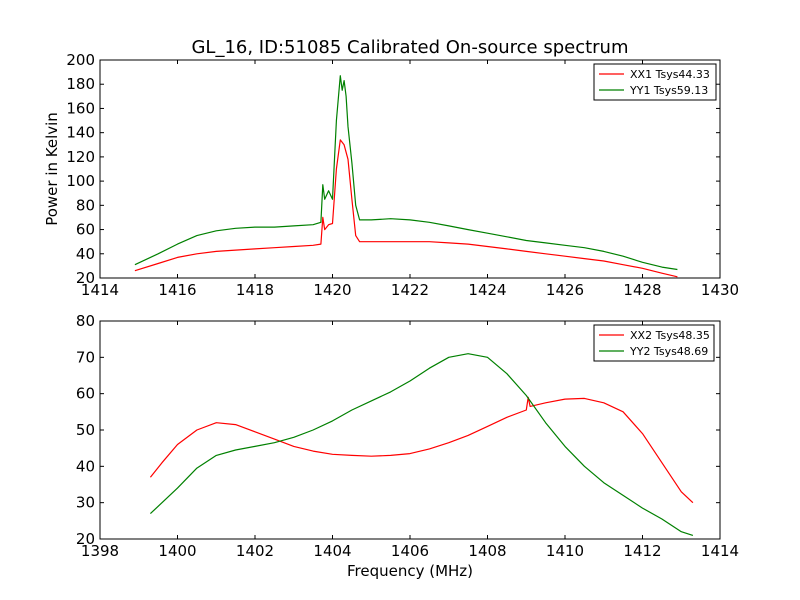 The width and height of the screenshot is (800, 600). Describe the element at coordinates (487, 551) in the screenshot. I see `x-tick-label: 1408` at that location.